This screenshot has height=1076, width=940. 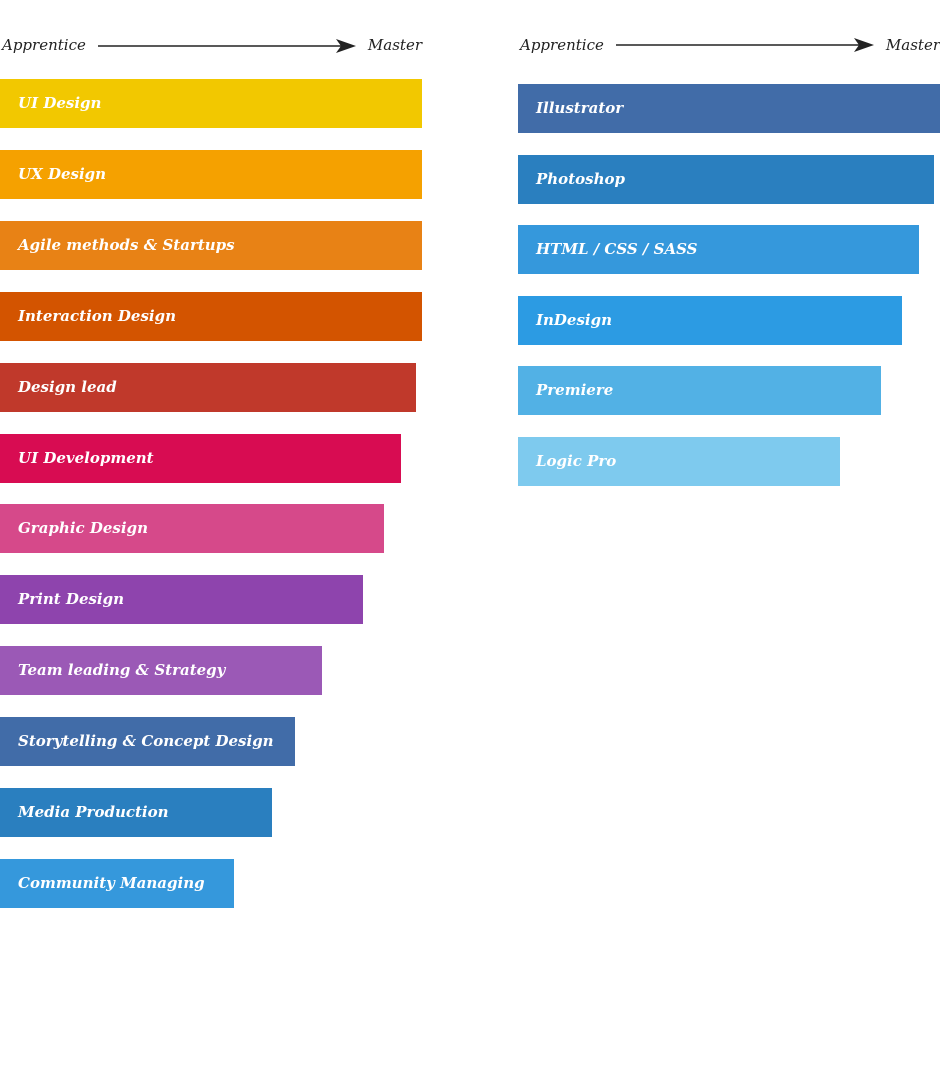 What do you see at coordinates (679, 461) in the screenshot?
I see `skill-bar: Logic Pro` at bounding box center [679, 461].